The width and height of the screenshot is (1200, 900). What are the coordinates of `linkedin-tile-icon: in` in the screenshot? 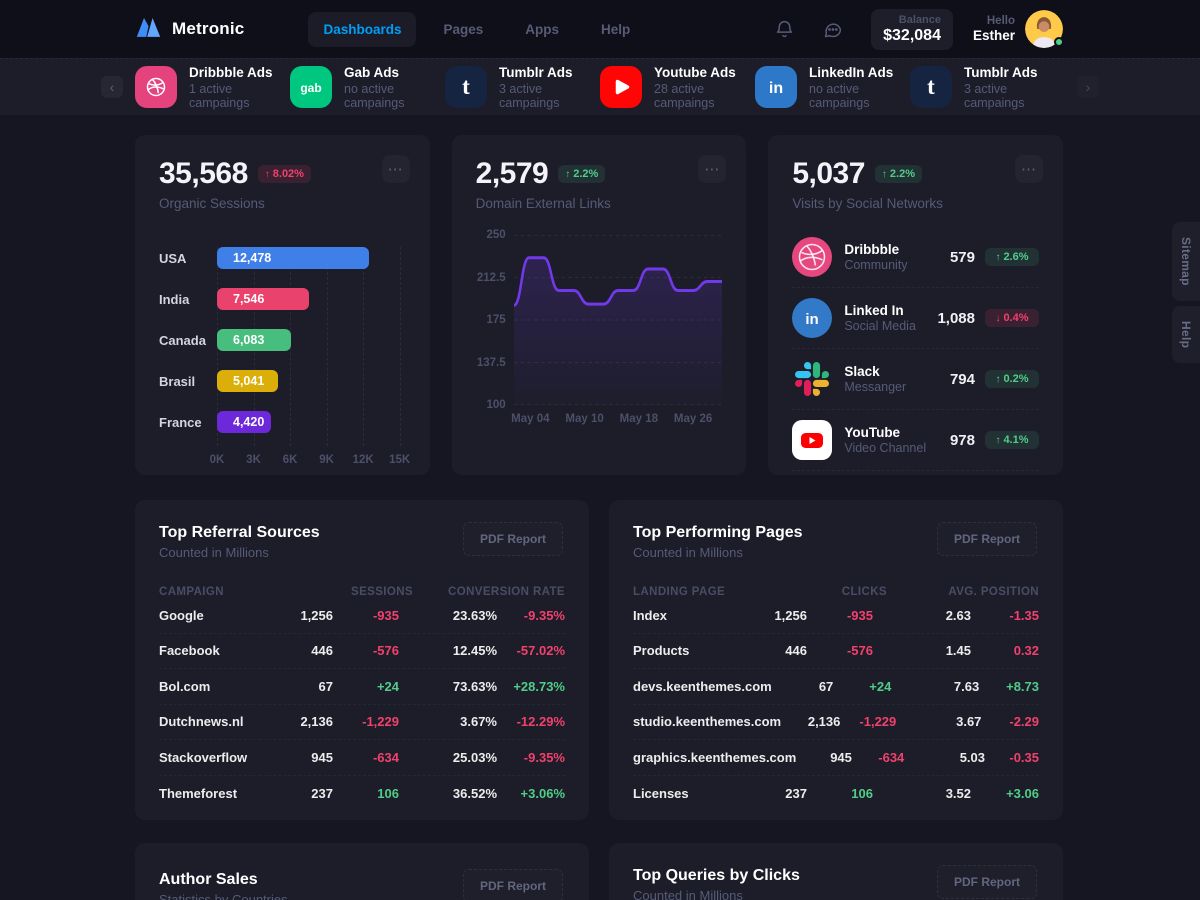 It's located at (776, 87).